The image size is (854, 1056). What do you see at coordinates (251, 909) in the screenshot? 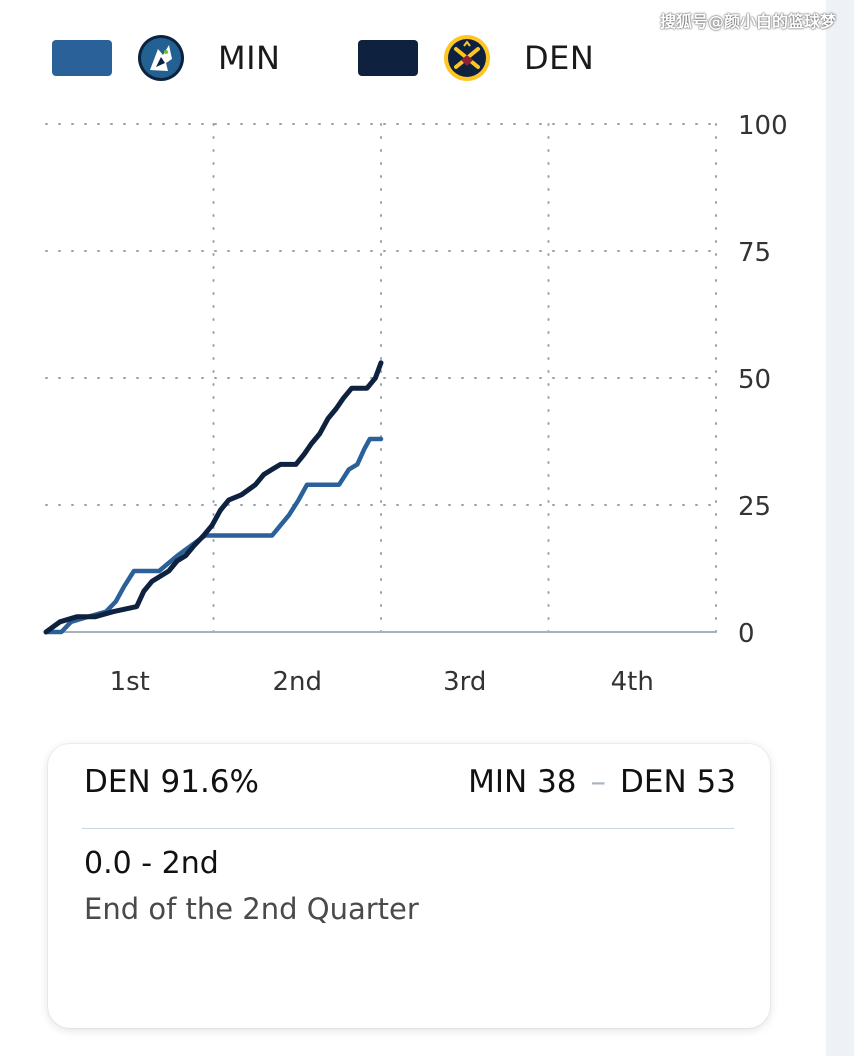
I see `game-event-description: End of the 2nd Quarter` at bounding box center [251, 909].